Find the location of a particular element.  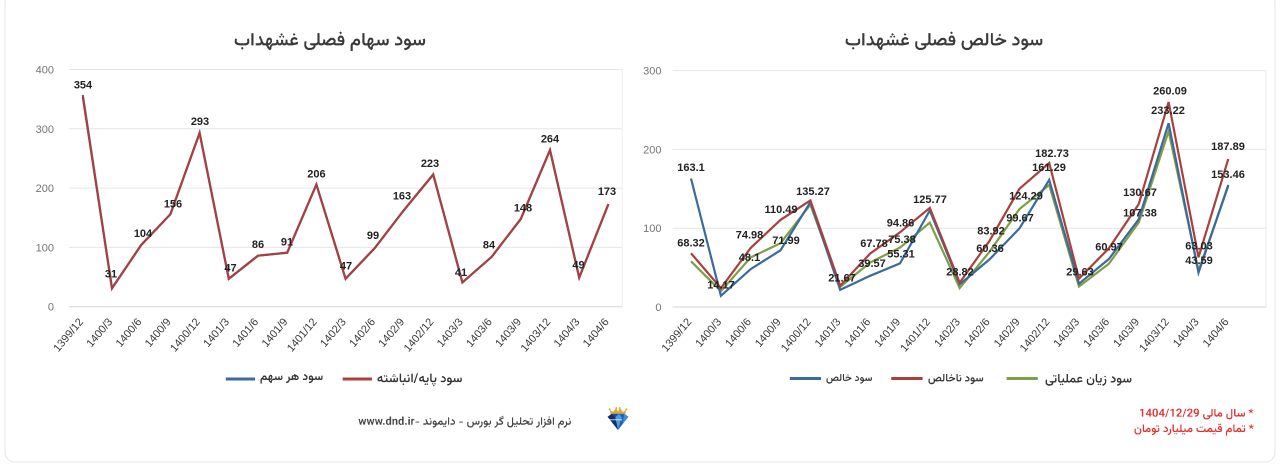

svg-text: 156 is located at coordinates (173, 205).